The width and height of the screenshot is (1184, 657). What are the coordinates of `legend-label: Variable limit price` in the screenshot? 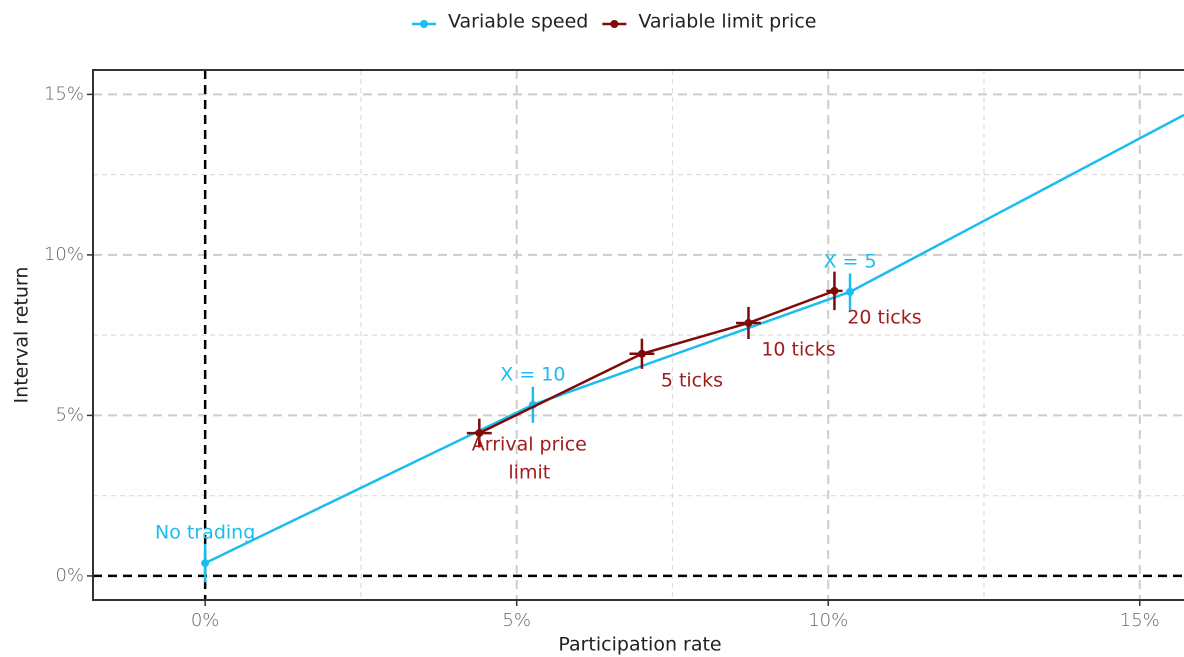 It's located at (727, 22).